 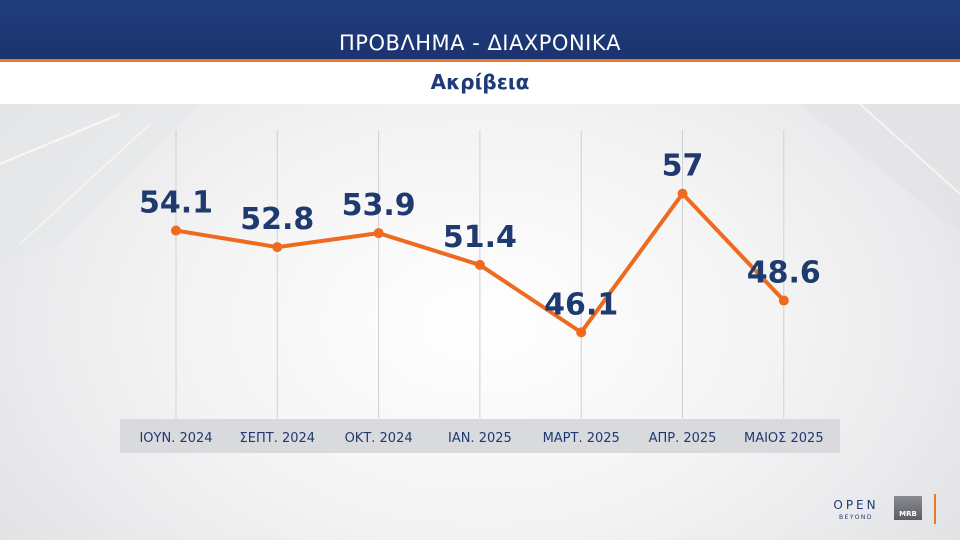 I want to click on open-beyond-tagline: BEYOND, so click(x=856, y=517).